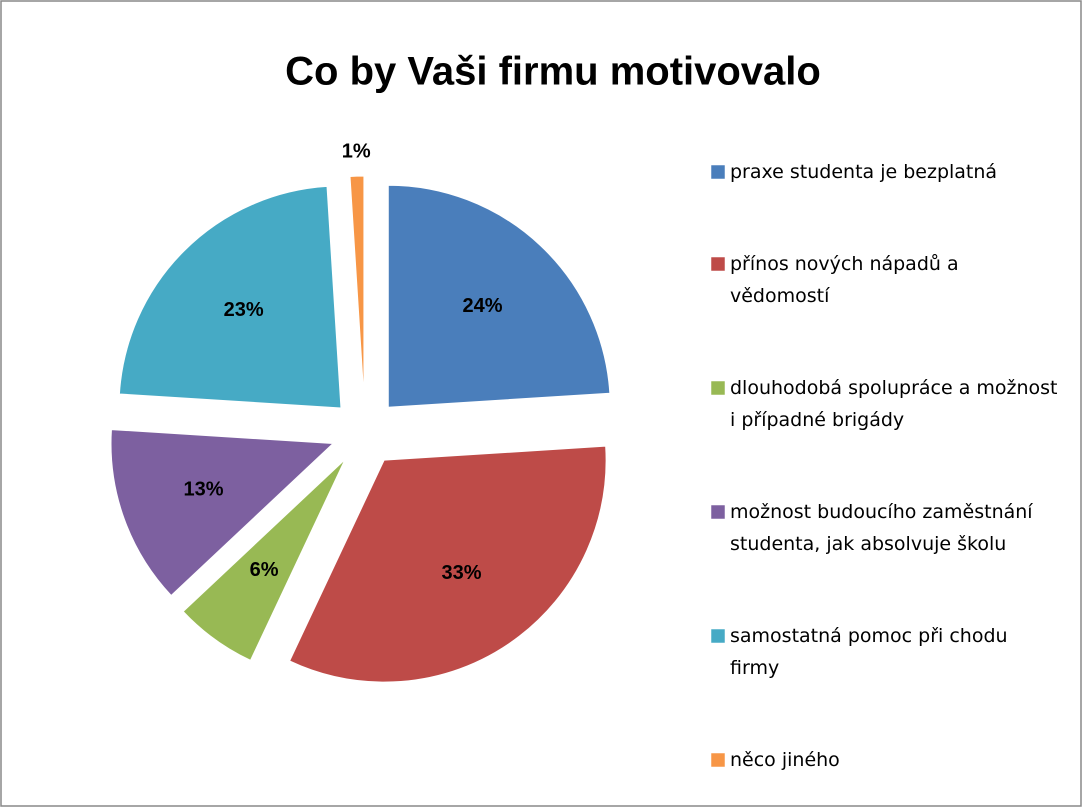 This screenshot has width=1083, height=808. Describe the element at coordinates (754, 668) in the screenshot. I see `legend-line: firmy` at that location.